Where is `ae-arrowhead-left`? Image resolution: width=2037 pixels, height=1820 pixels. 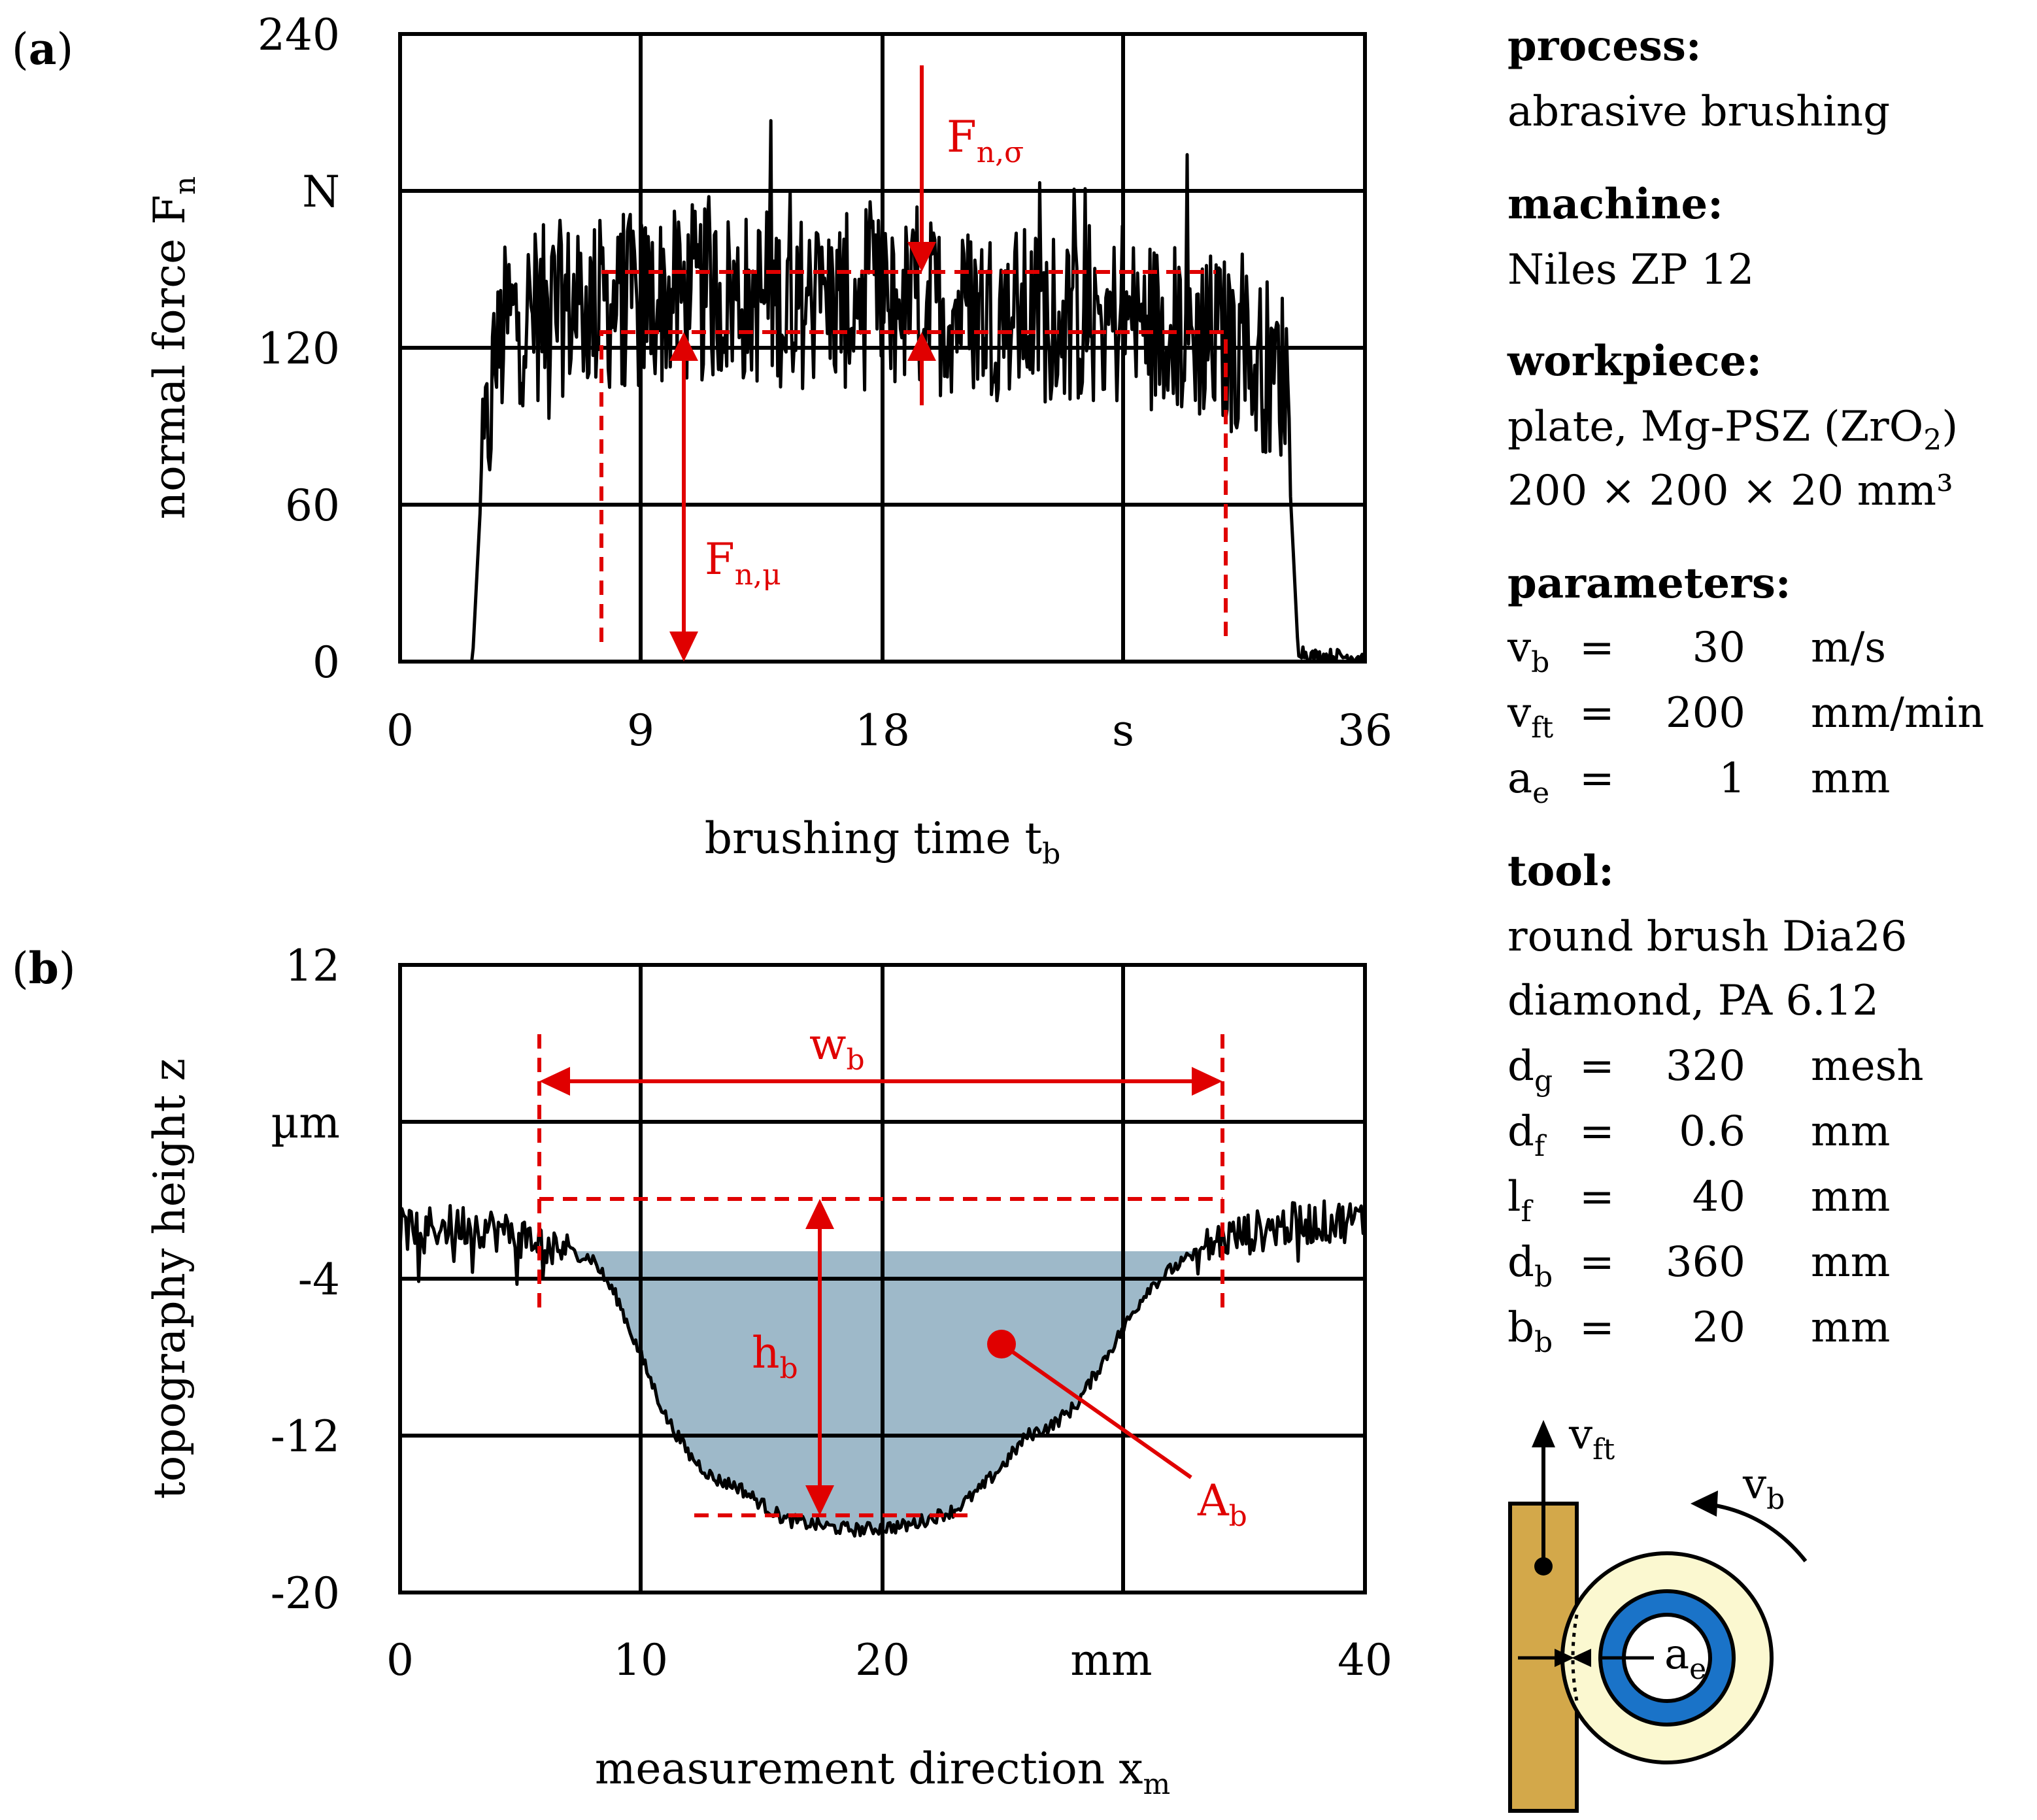 ae-arrowhead-left is located at coordinates (1564, 1658).